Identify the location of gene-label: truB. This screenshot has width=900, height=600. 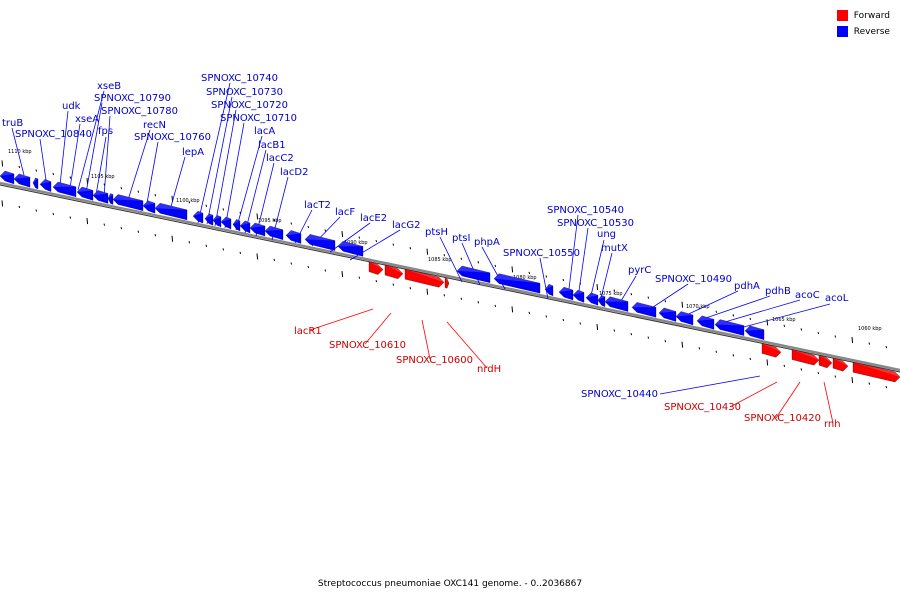
(12, 123).